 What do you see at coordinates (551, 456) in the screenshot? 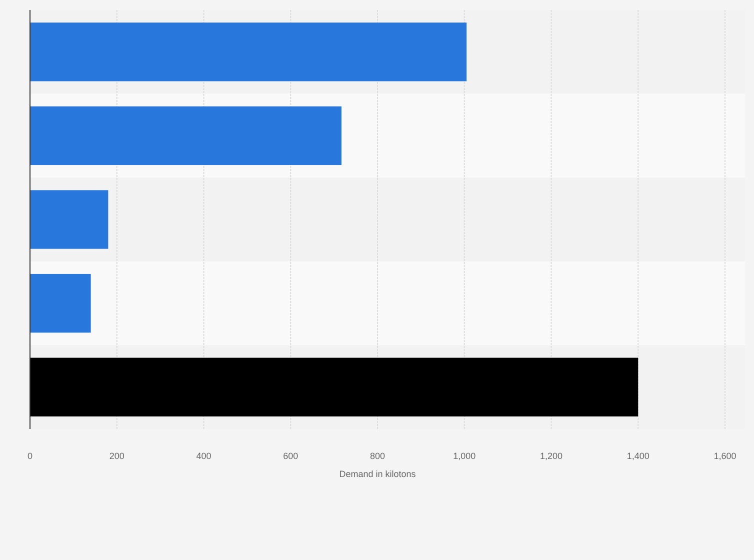
I see `x-tick-label: 1,200` at bounding box center [551, 456].